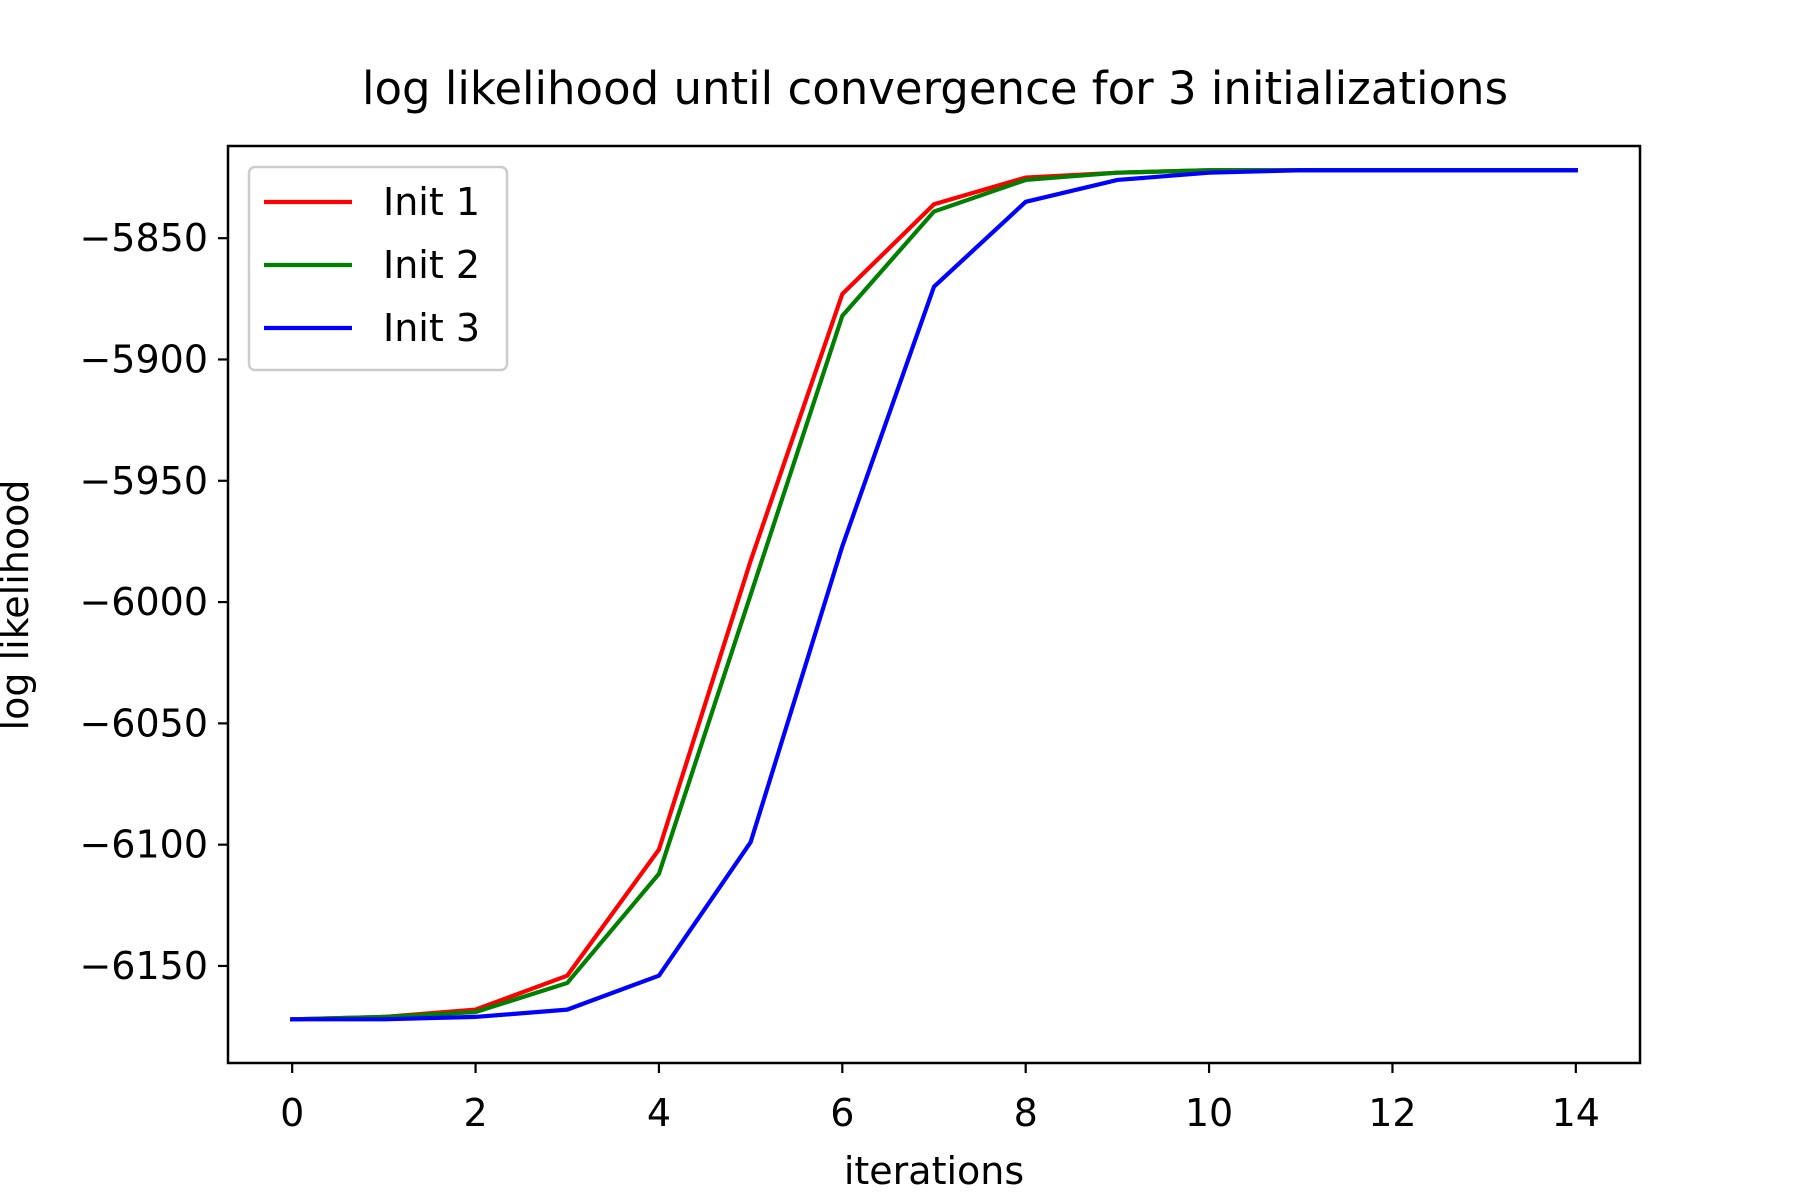 Image resolution: width=1800 pixels, height=1200 pixels. Describe the element at coordinates (1209, 1113) in the screenshot. I see `x-tick-label: 10` at that location.